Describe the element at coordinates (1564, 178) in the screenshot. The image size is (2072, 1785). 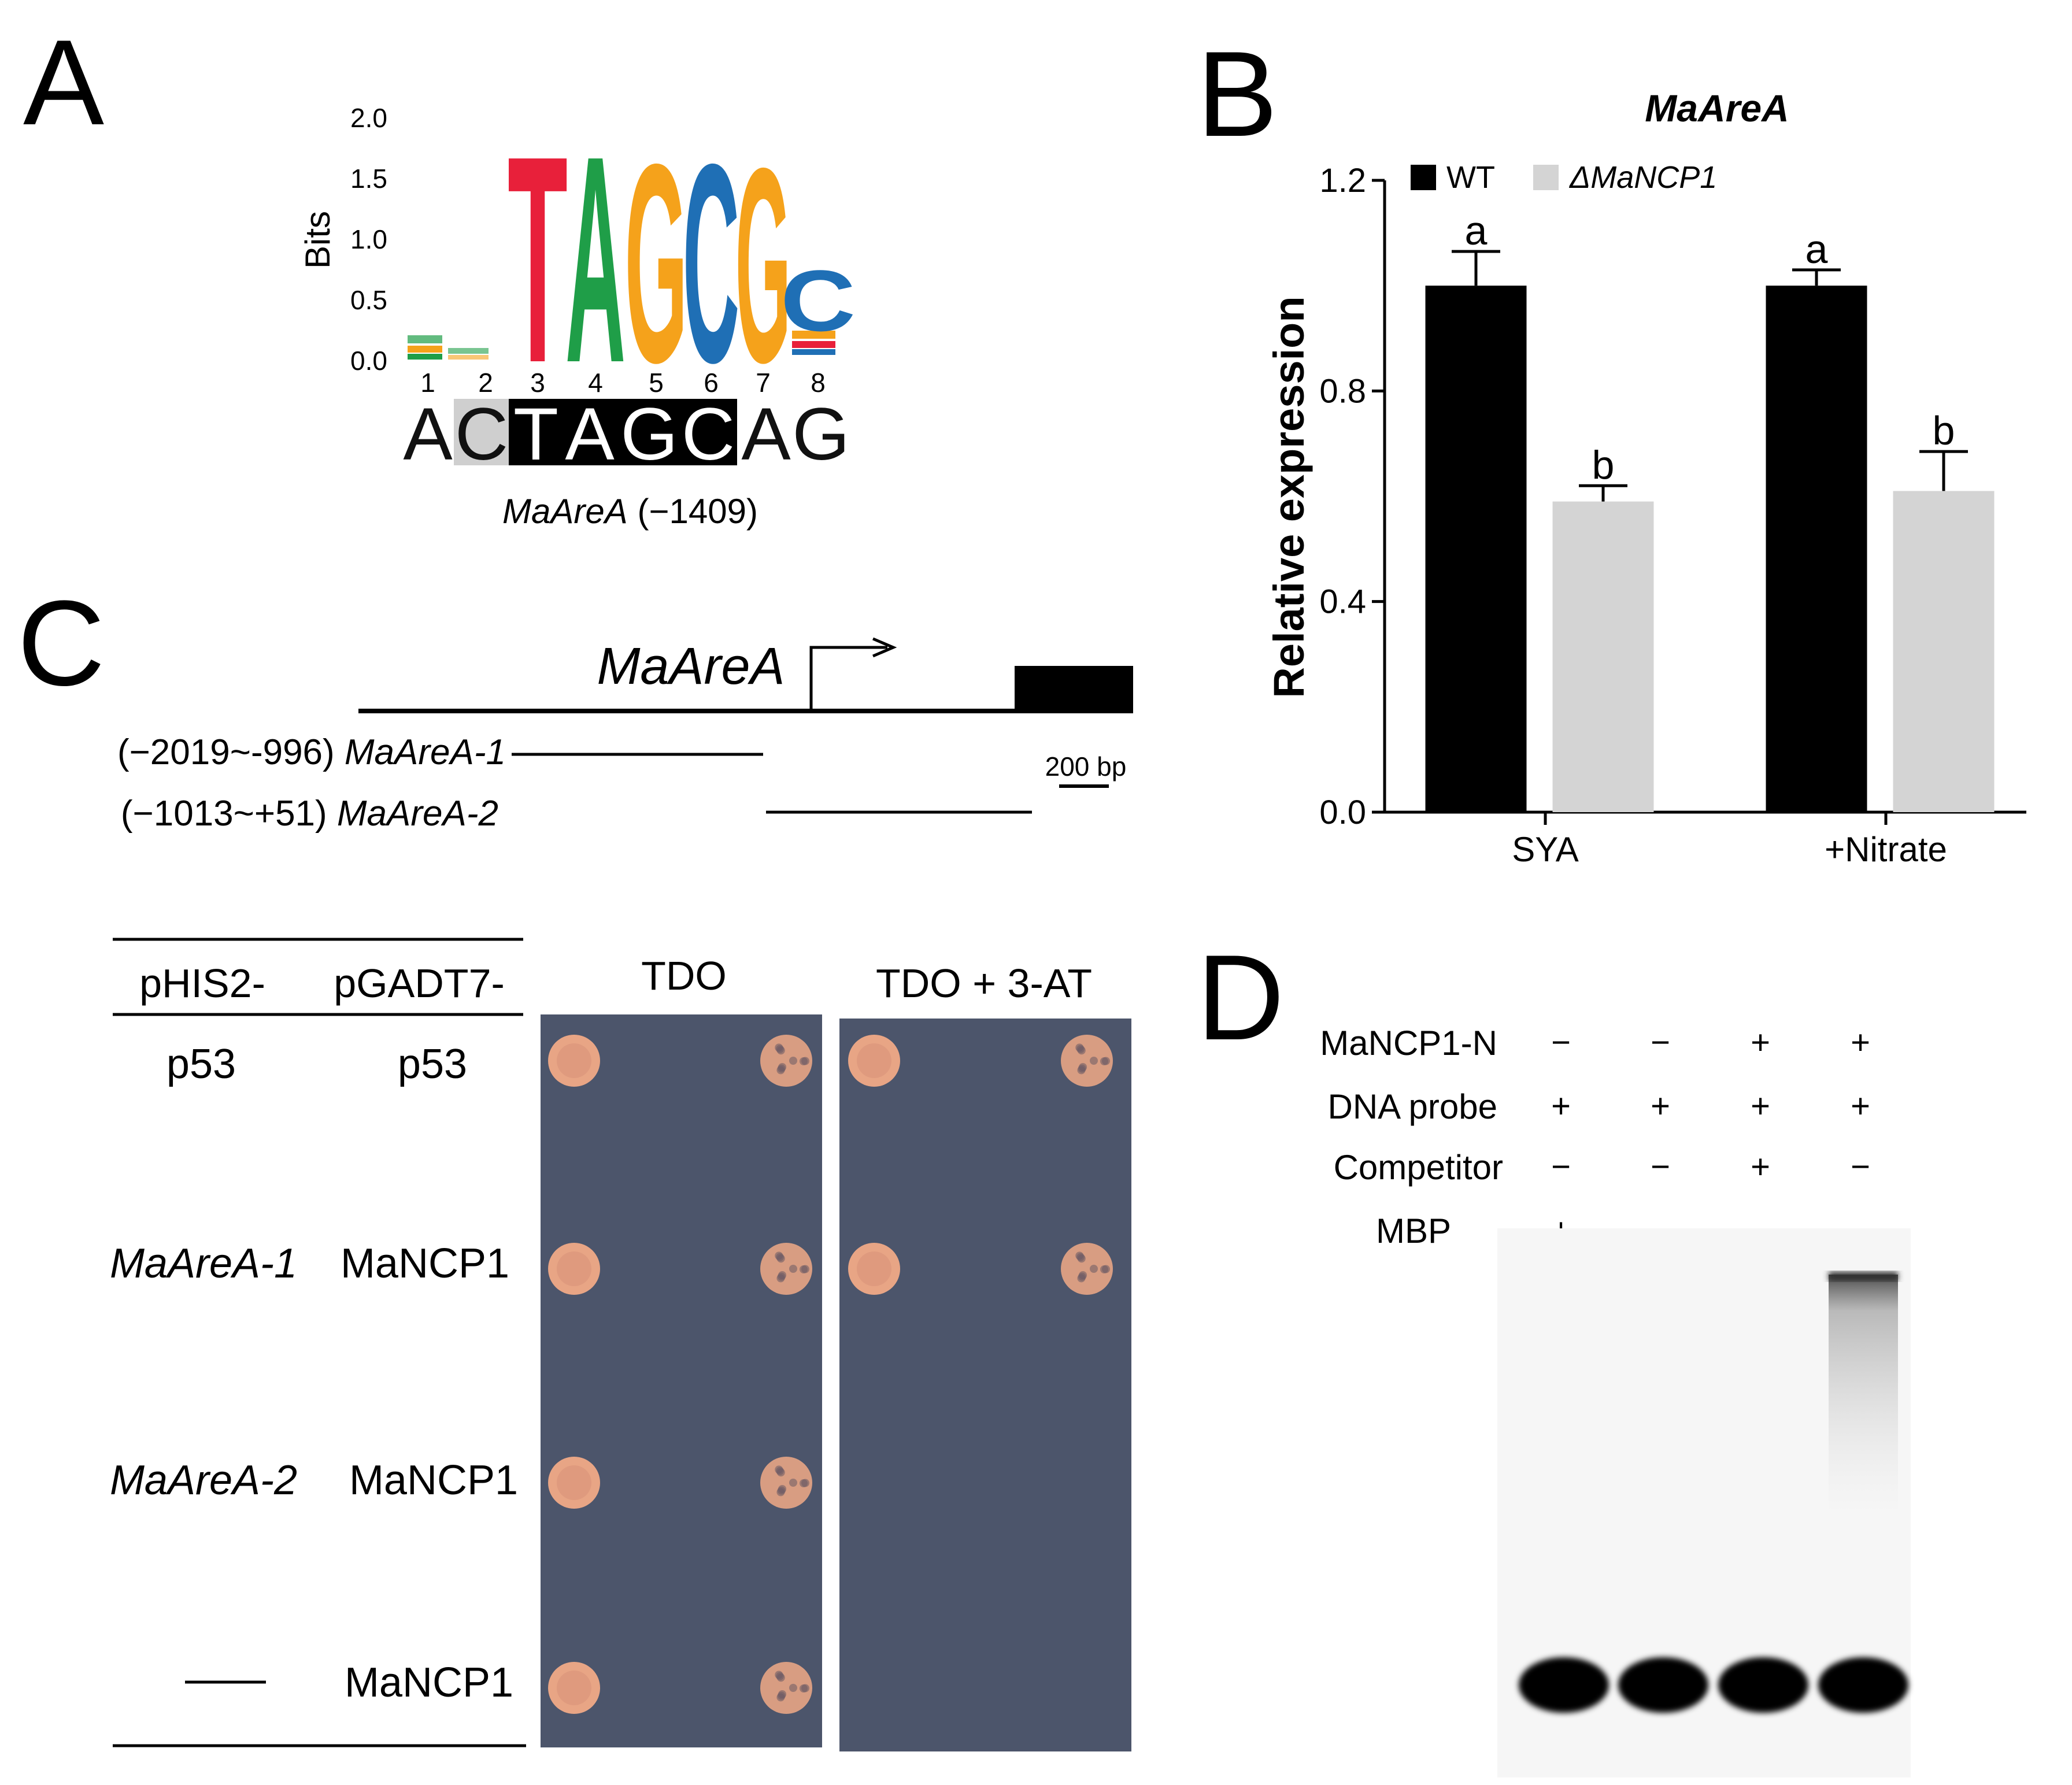
I see `chart-legend: WT ΔMaNCP1` at that location.